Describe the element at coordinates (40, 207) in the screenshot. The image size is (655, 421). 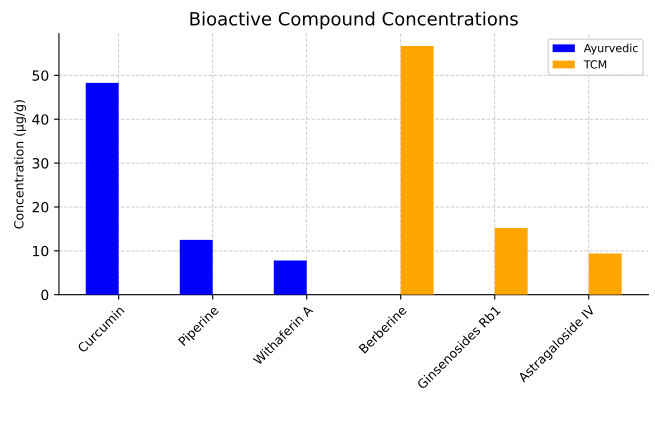
I see `y-tick-label: 20` at that location.